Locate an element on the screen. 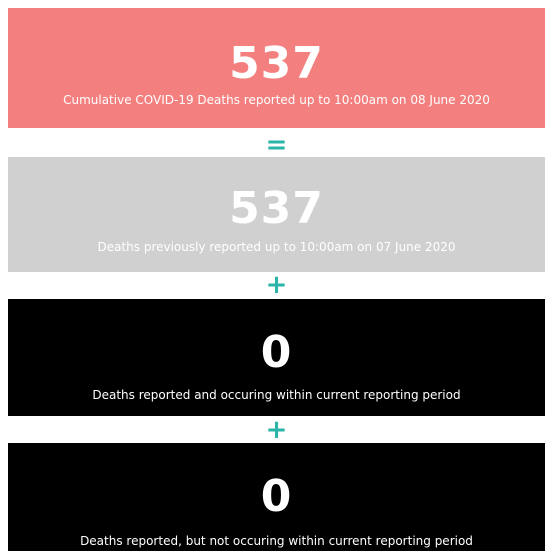 The height and width of the screenshot is (551, 553). operator: = is located at coordinates (276, 145).